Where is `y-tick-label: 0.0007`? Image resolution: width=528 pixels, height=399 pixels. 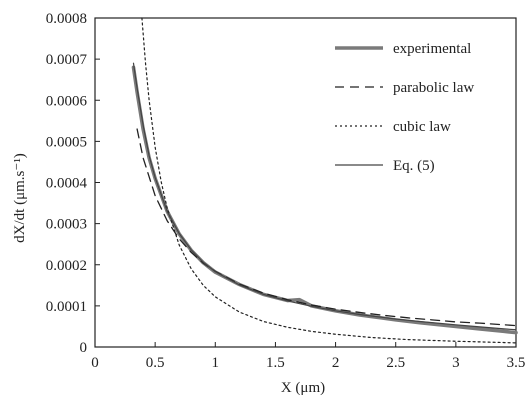
y-tick-label: 0.0007 is located at coordinates (67, 60).